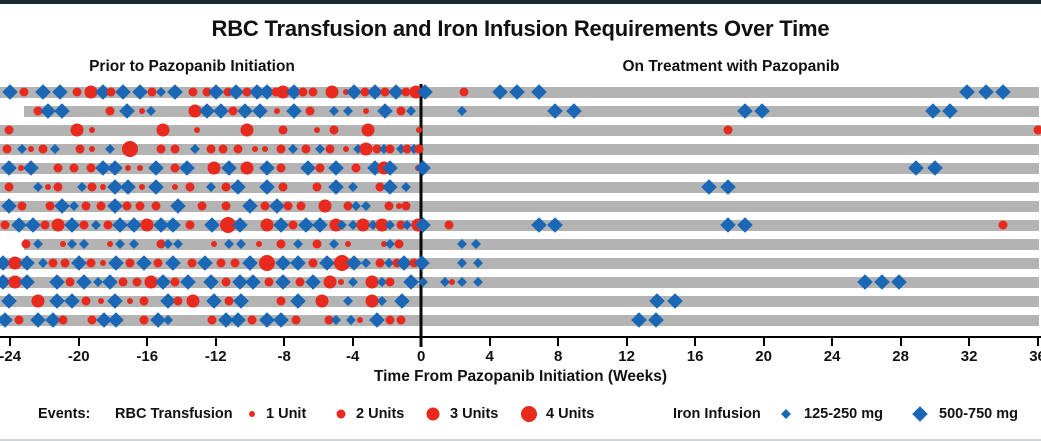  What do you see at coordinates (786, 414) in the screenshot?
I see `legend-iron-marker` at bounding box center [786, 414].